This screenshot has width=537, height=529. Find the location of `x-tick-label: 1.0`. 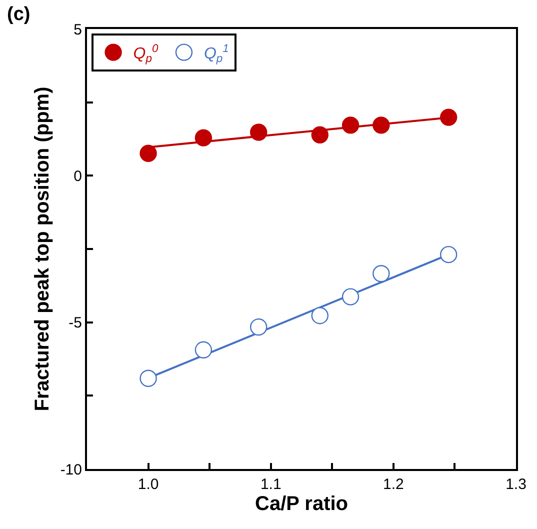

x-tick-label: 1.0 is located at coordinates (148, 484).